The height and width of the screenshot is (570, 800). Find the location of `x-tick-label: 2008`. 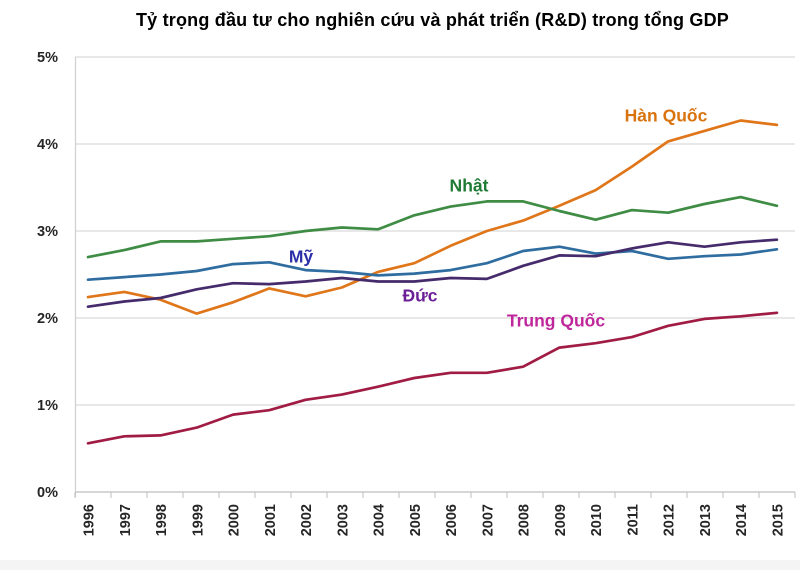

x-tick-label: 2008 is located at coordinates (525, 520).